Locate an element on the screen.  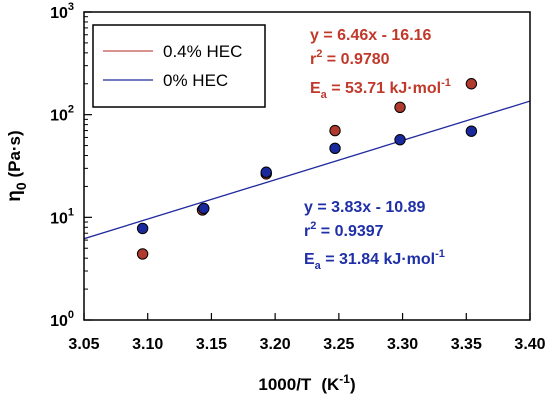
annotation-0-4-hec-r2: r2 = 0.9780 is located at coordinates (350, 58).